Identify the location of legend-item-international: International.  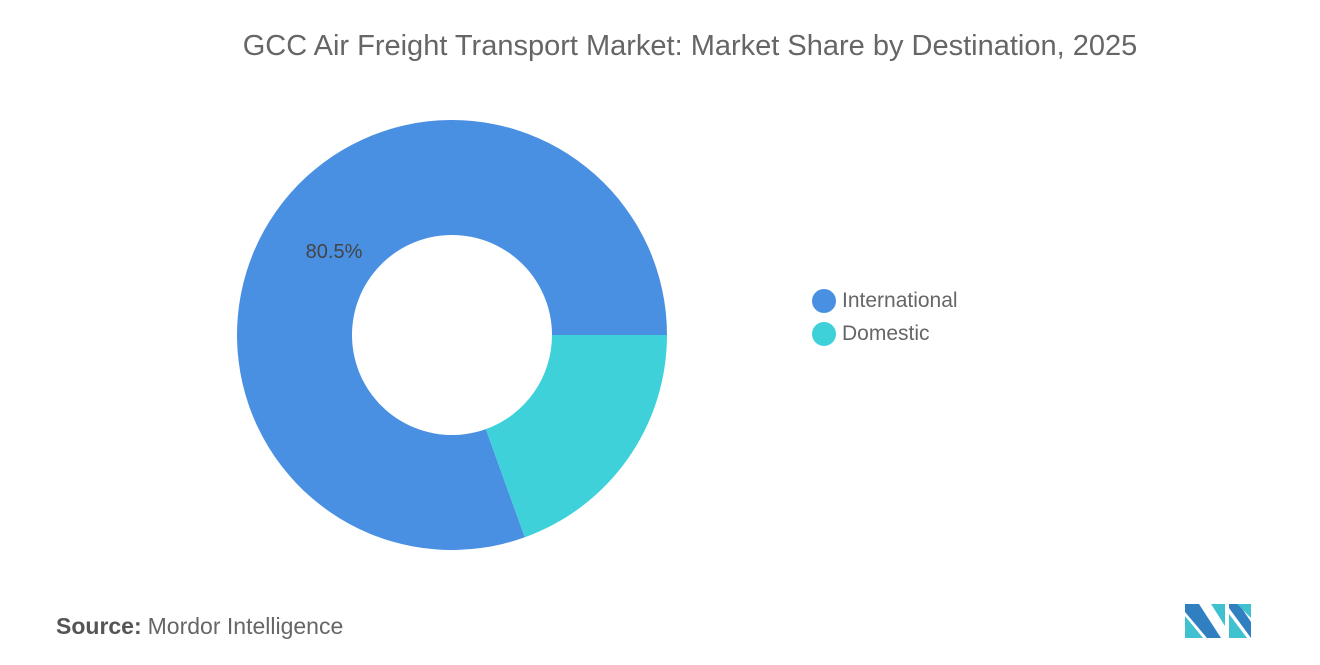
(885, 300).